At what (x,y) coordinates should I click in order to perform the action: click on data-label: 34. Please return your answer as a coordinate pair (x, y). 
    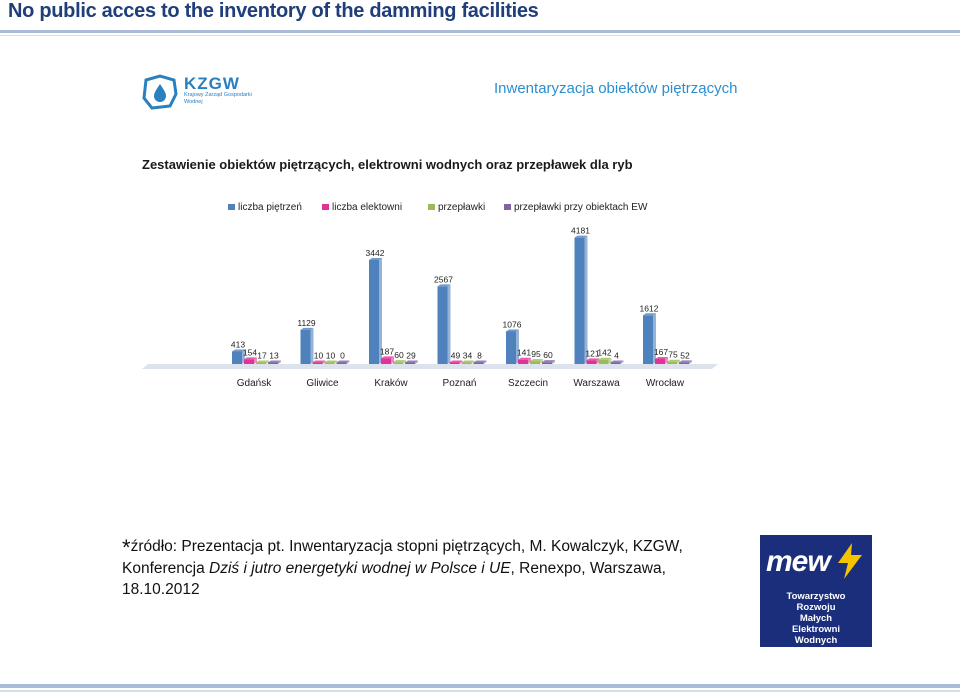
    Looking at the image, I should click on (468, 356).